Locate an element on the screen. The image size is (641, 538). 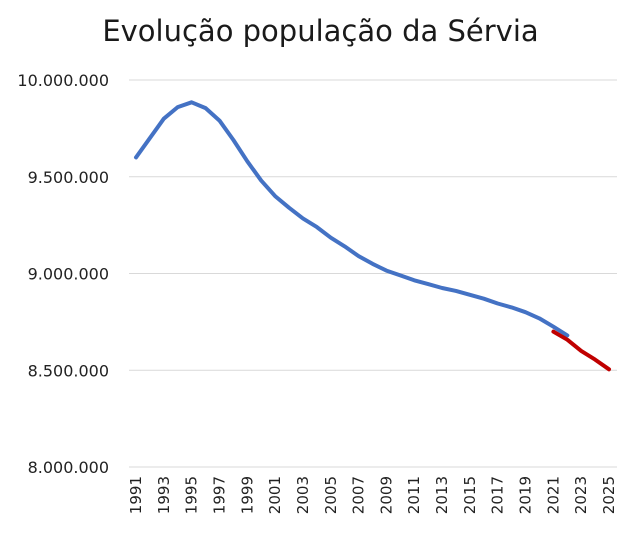
x-tick-label: 2025 is located at coordinates (609, 495).